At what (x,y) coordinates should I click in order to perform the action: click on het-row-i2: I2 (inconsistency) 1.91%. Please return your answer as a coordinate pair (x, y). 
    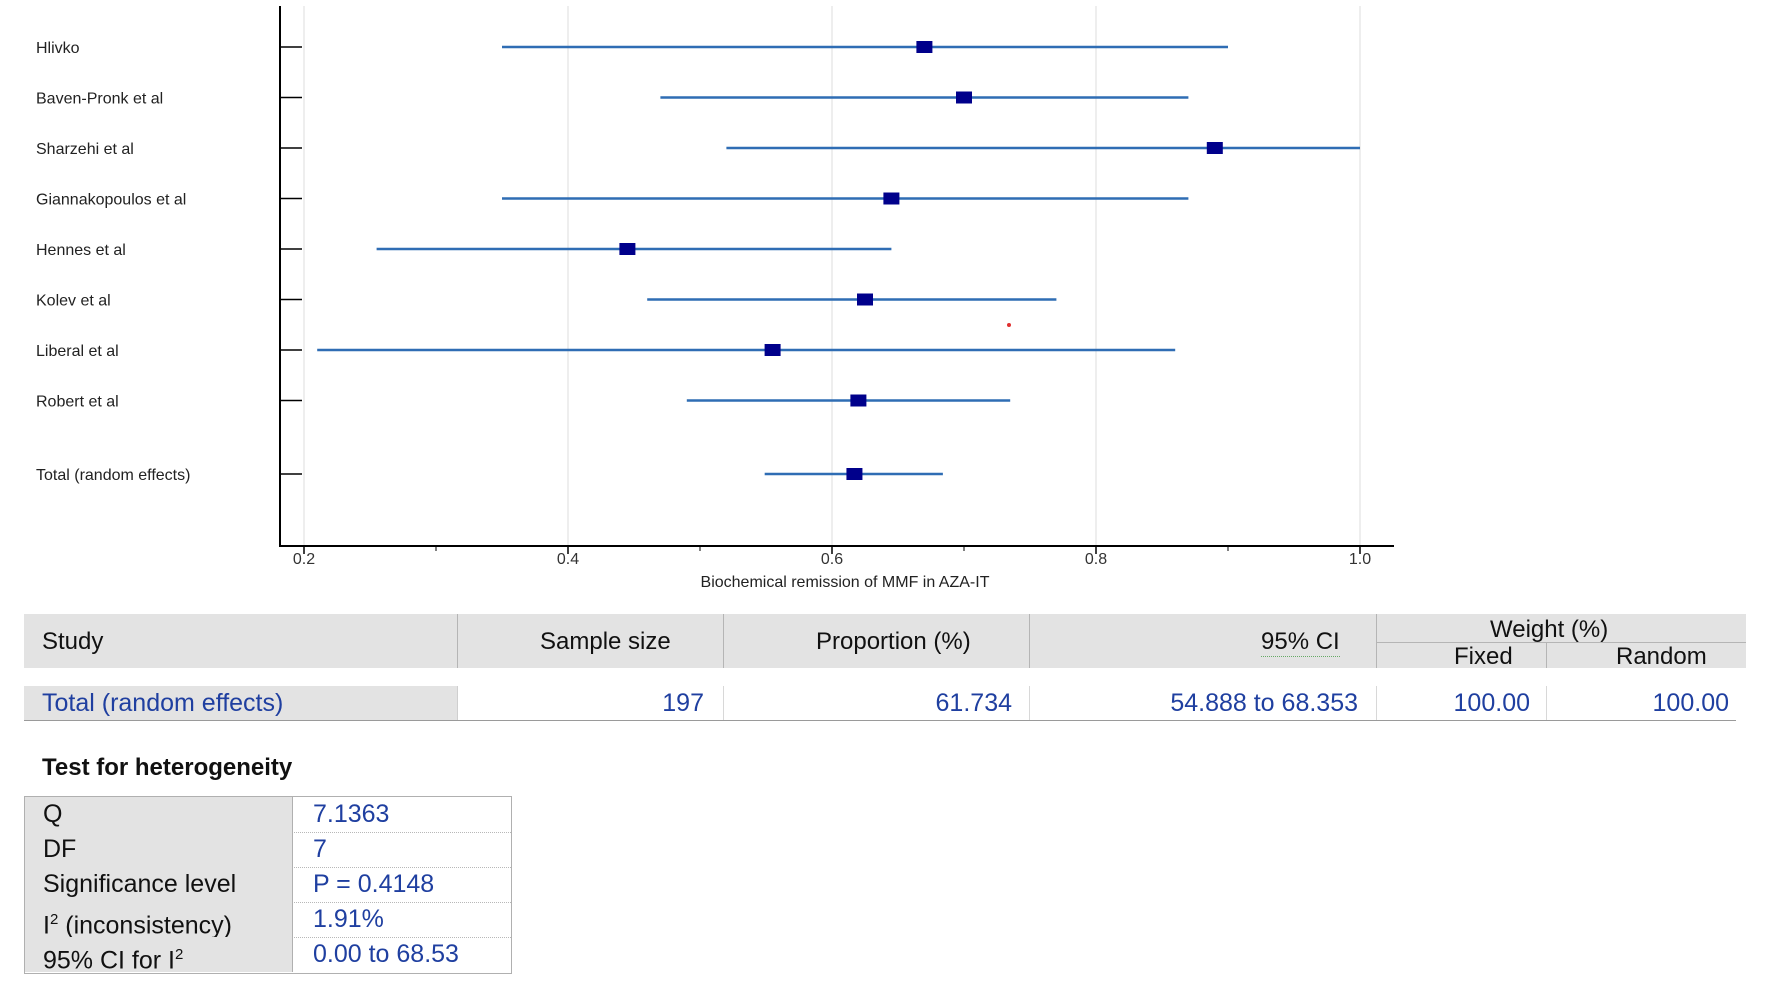
    Looking at the image, I should click on (268, 921).